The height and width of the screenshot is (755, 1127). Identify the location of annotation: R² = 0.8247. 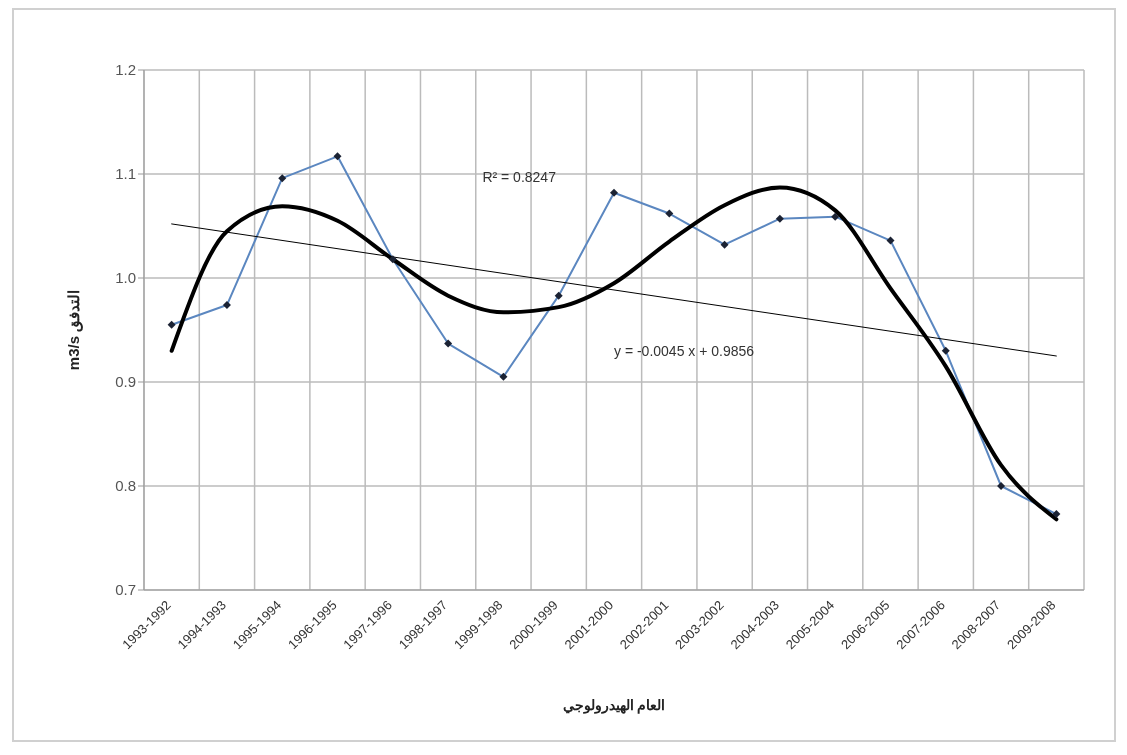
(519, 176).